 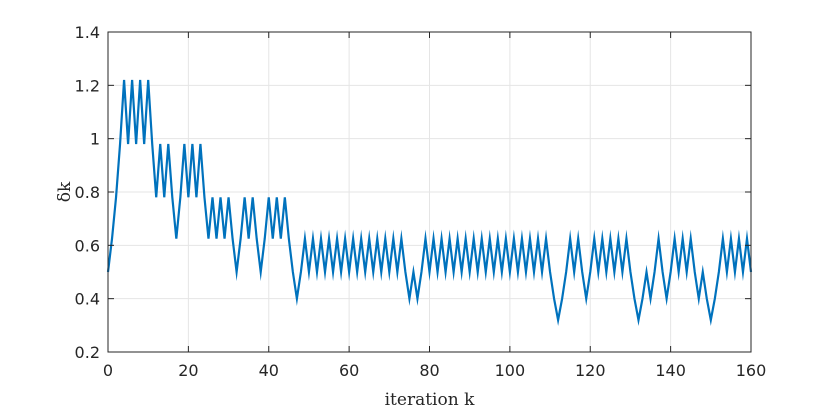 What do you see at coordinates (349, 370) in the screenshot?
I see `x-tick-label: 60` at bounding box center [349, 370].